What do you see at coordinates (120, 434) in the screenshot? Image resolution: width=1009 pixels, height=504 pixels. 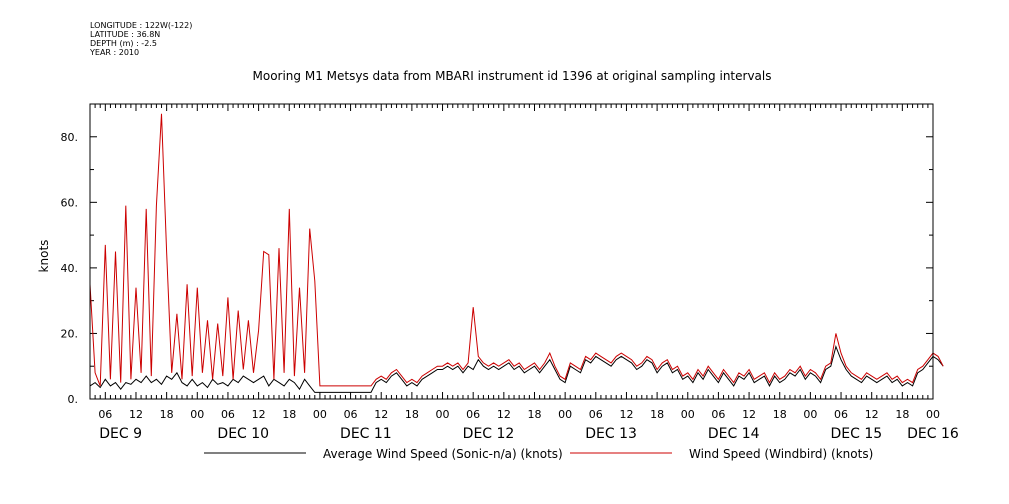 I see `day-label: DEC 9` at bounding box center [120, 434].